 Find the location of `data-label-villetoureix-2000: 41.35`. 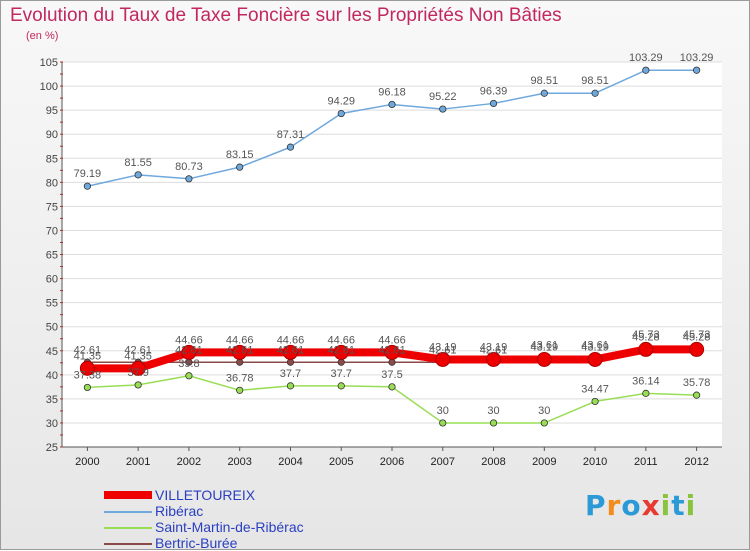

data-label-villetoureix-2000: 41.35 is located at coordinates (88, 356).